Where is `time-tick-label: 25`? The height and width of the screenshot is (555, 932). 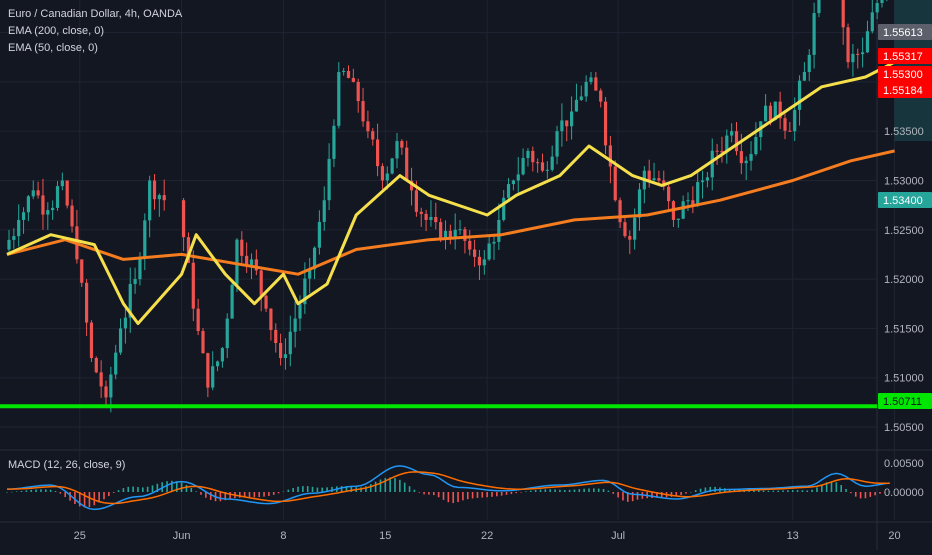
time-tick-label: 25 is located at coordinates (80, 536).